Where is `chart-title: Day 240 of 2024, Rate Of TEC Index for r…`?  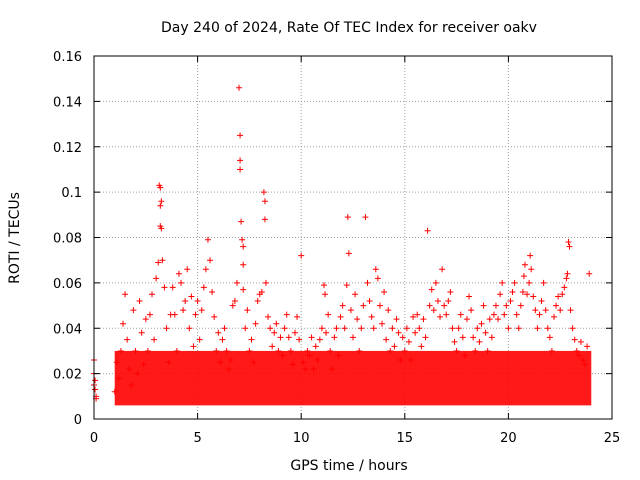 chart-title: Day 240 of 2024, Rate Of TEC Index for r… is located at coordinates (349, 28).